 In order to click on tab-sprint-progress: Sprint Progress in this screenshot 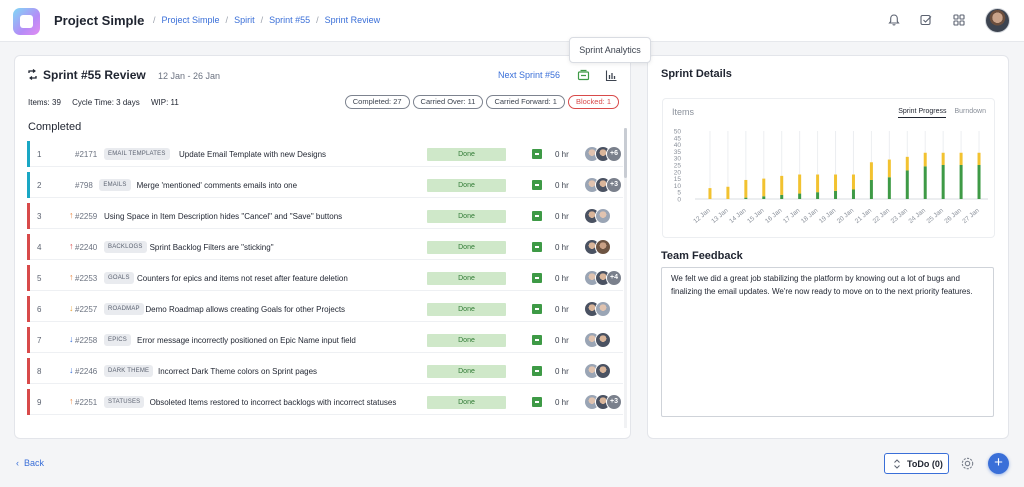, I will do `click(922, 113)`.